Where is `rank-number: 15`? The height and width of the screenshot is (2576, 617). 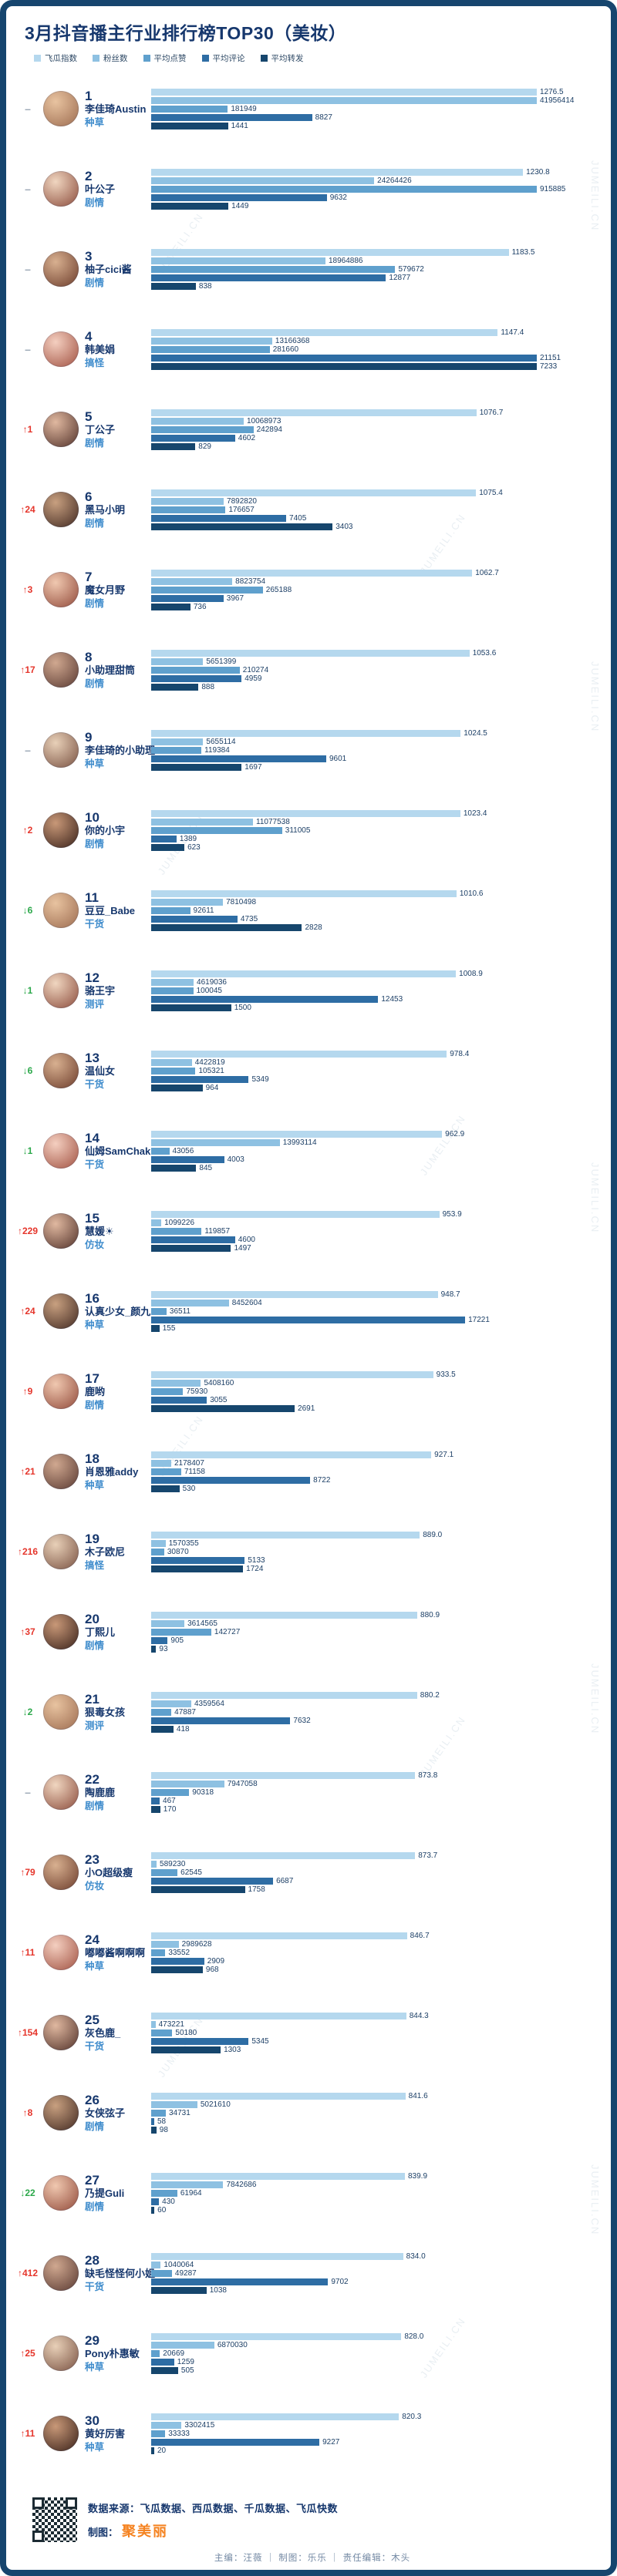
rank-number: 15 is located at coordinates (92, 1218).